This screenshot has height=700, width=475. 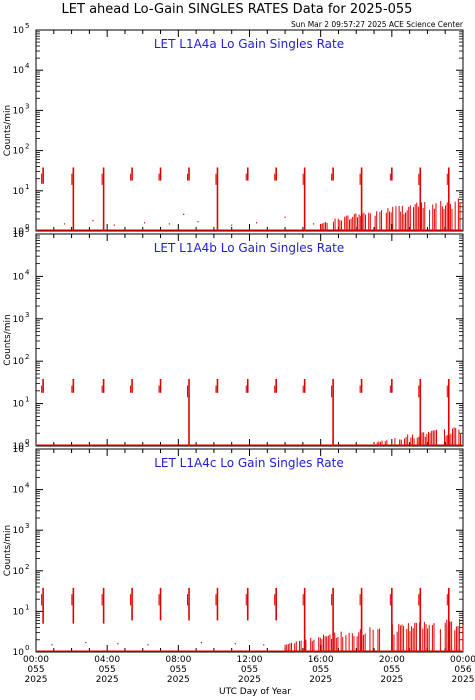 I want to click on x-axis-label: UTC Day of Year, so click(x=255, y=692).